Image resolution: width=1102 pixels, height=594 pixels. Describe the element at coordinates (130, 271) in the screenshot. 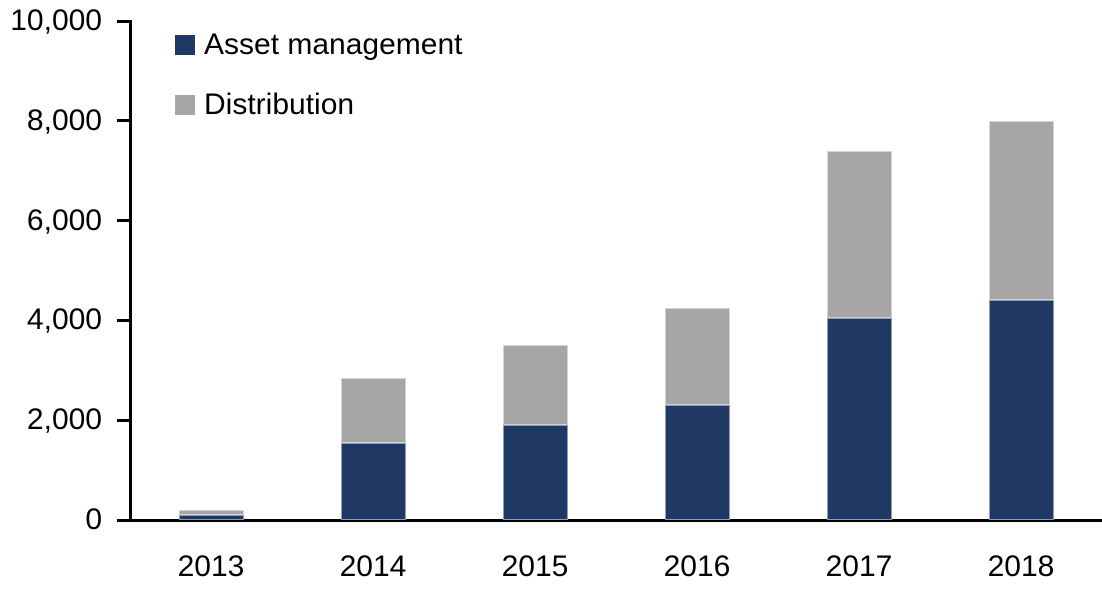

I see `y-axis-line` at that location.